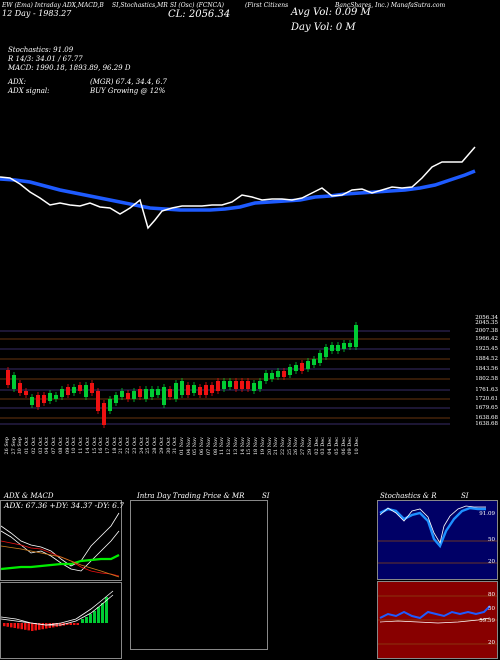 Image resolution: width=500 pixels, height=660 pixels. What do you see at coordinates (17, 82) in the screenshot?
I see `adx-label: ADX:` at bounding box center [17, 82].